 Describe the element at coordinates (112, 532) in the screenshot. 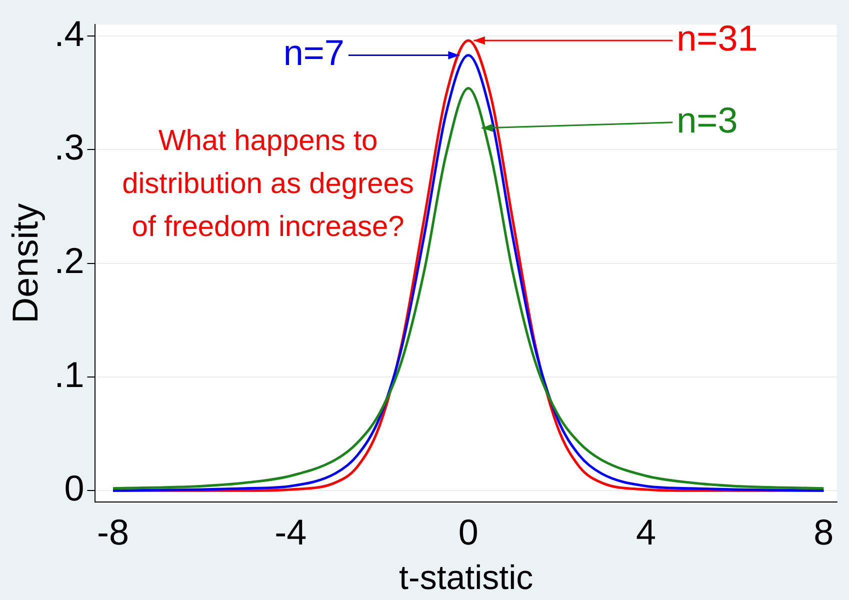

I see `x-tick-label: -8` at that location.